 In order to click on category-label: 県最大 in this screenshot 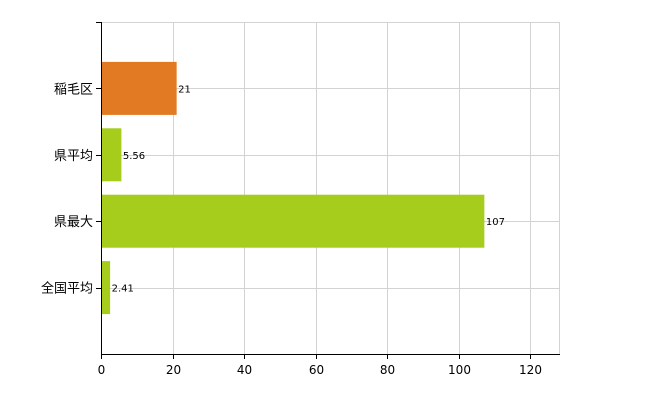, I will do `click(73, 222)`.